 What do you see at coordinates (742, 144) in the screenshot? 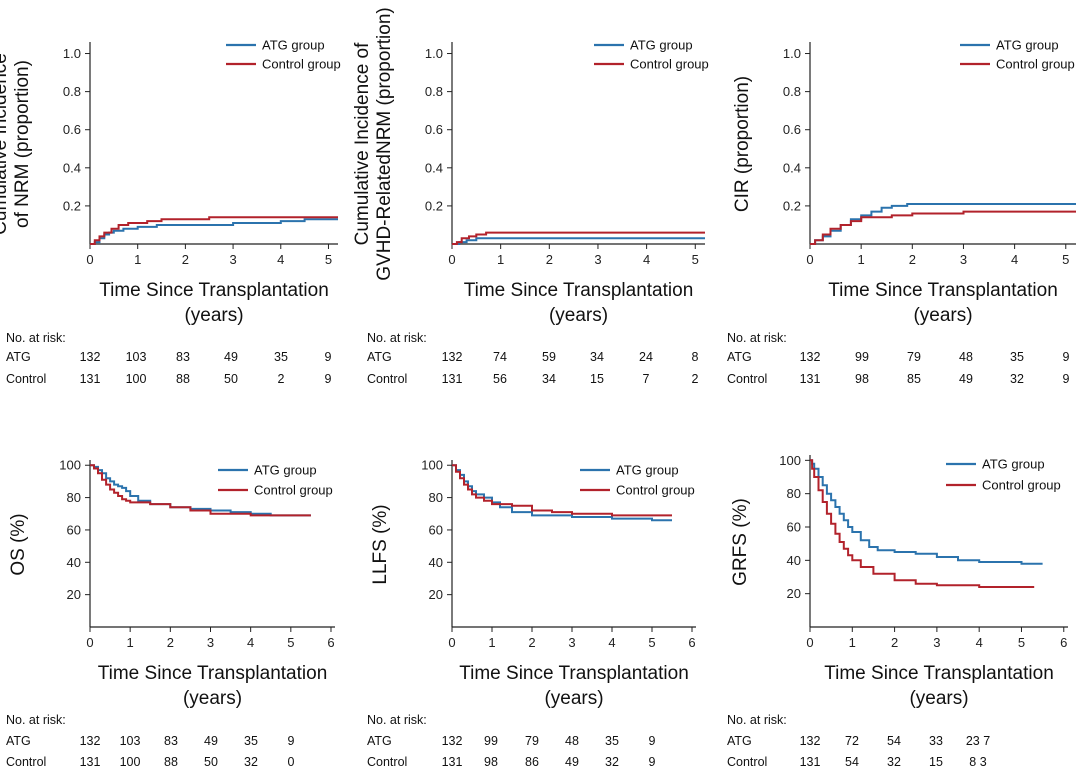
I see `y-axis-label: CIR (proportion)` at bounding box center [742, 144].